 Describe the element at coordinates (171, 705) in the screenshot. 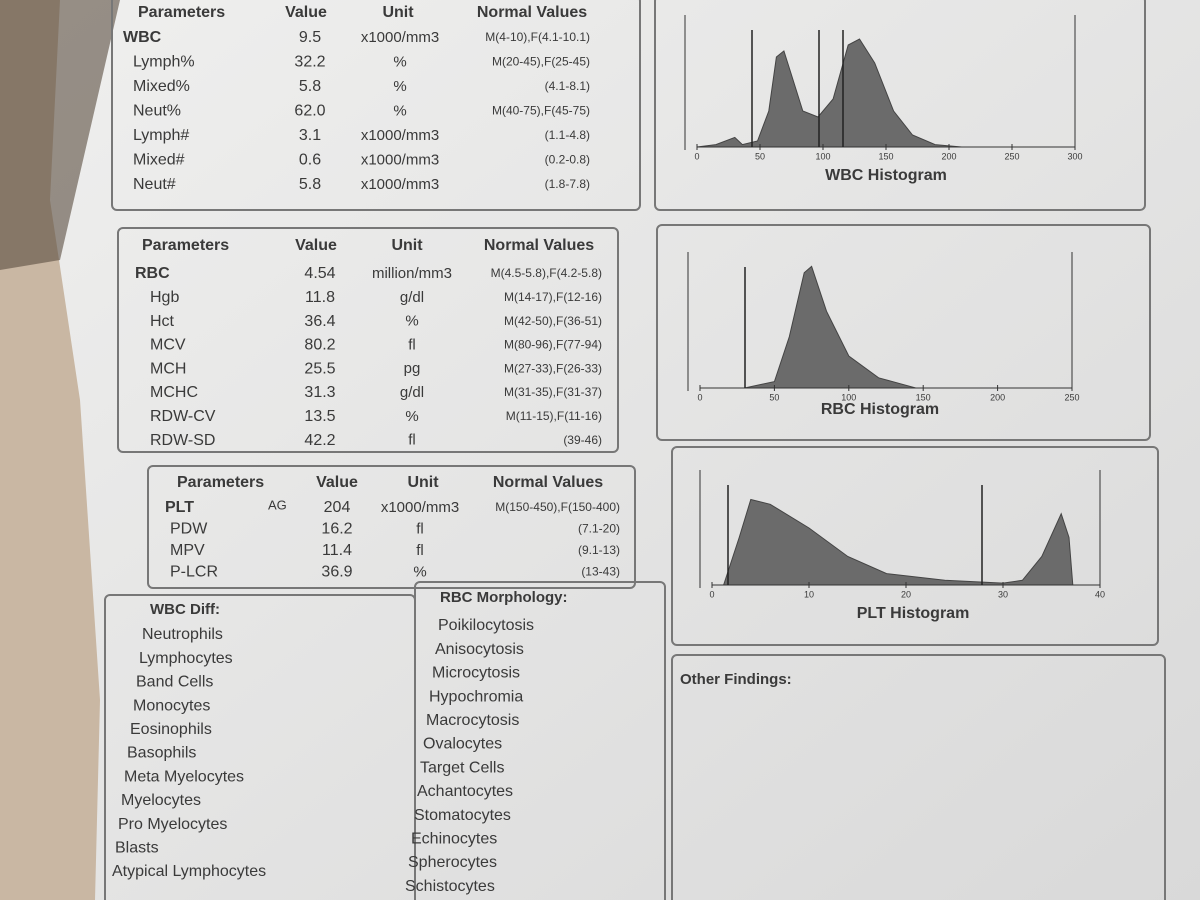

I see `list-item: Monocytes` at that location.